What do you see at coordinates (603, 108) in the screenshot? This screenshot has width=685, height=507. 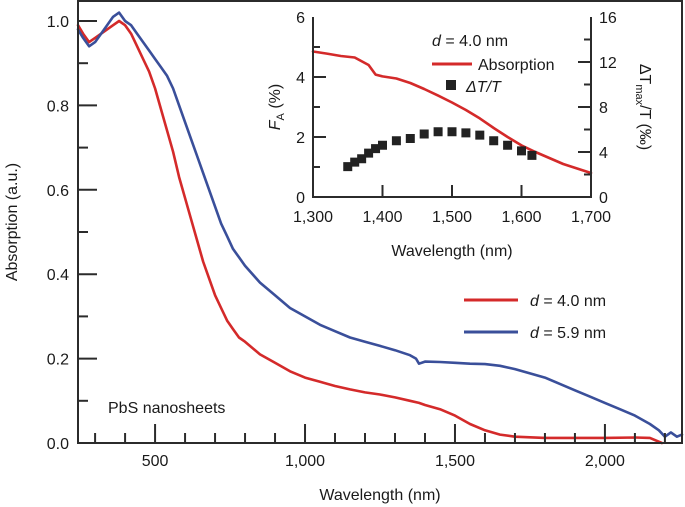 I see `inset-right-tick-label: 8` at bounding box center [603, 108].